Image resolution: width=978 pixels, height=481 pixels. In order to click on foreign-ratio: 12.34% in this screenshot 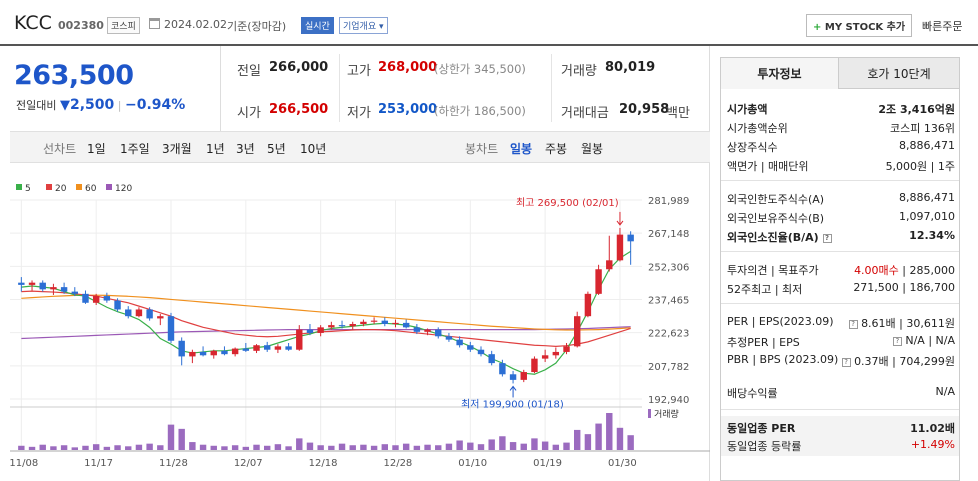, I will do `click(932, 235)`.